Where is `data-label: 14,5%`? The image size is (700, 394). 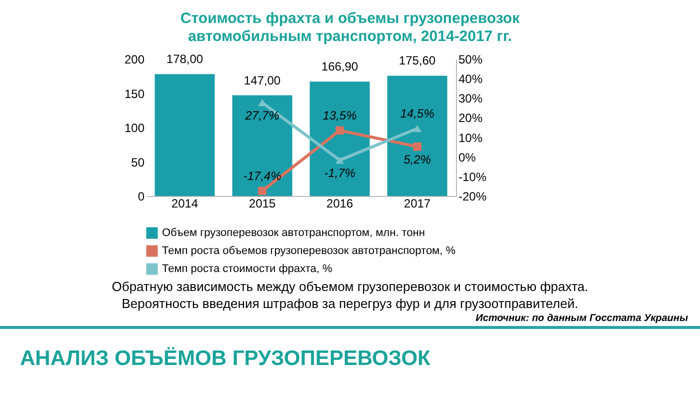
data-label: 14,5% is located at coordinates (417, 113).